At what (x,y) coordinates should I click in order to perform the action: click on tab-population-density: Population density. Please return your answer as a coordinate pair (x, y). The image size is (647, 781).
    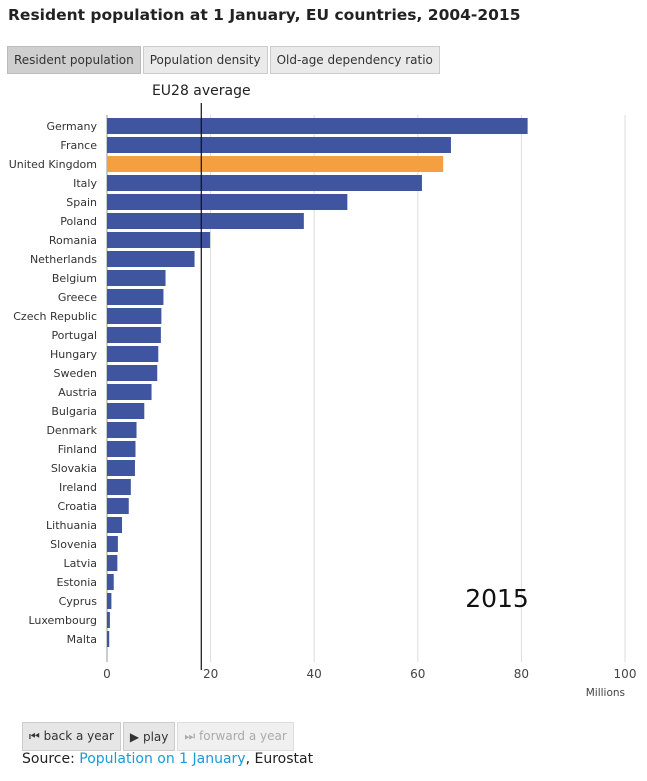
    Looking at the image, I should click on (205, 60).